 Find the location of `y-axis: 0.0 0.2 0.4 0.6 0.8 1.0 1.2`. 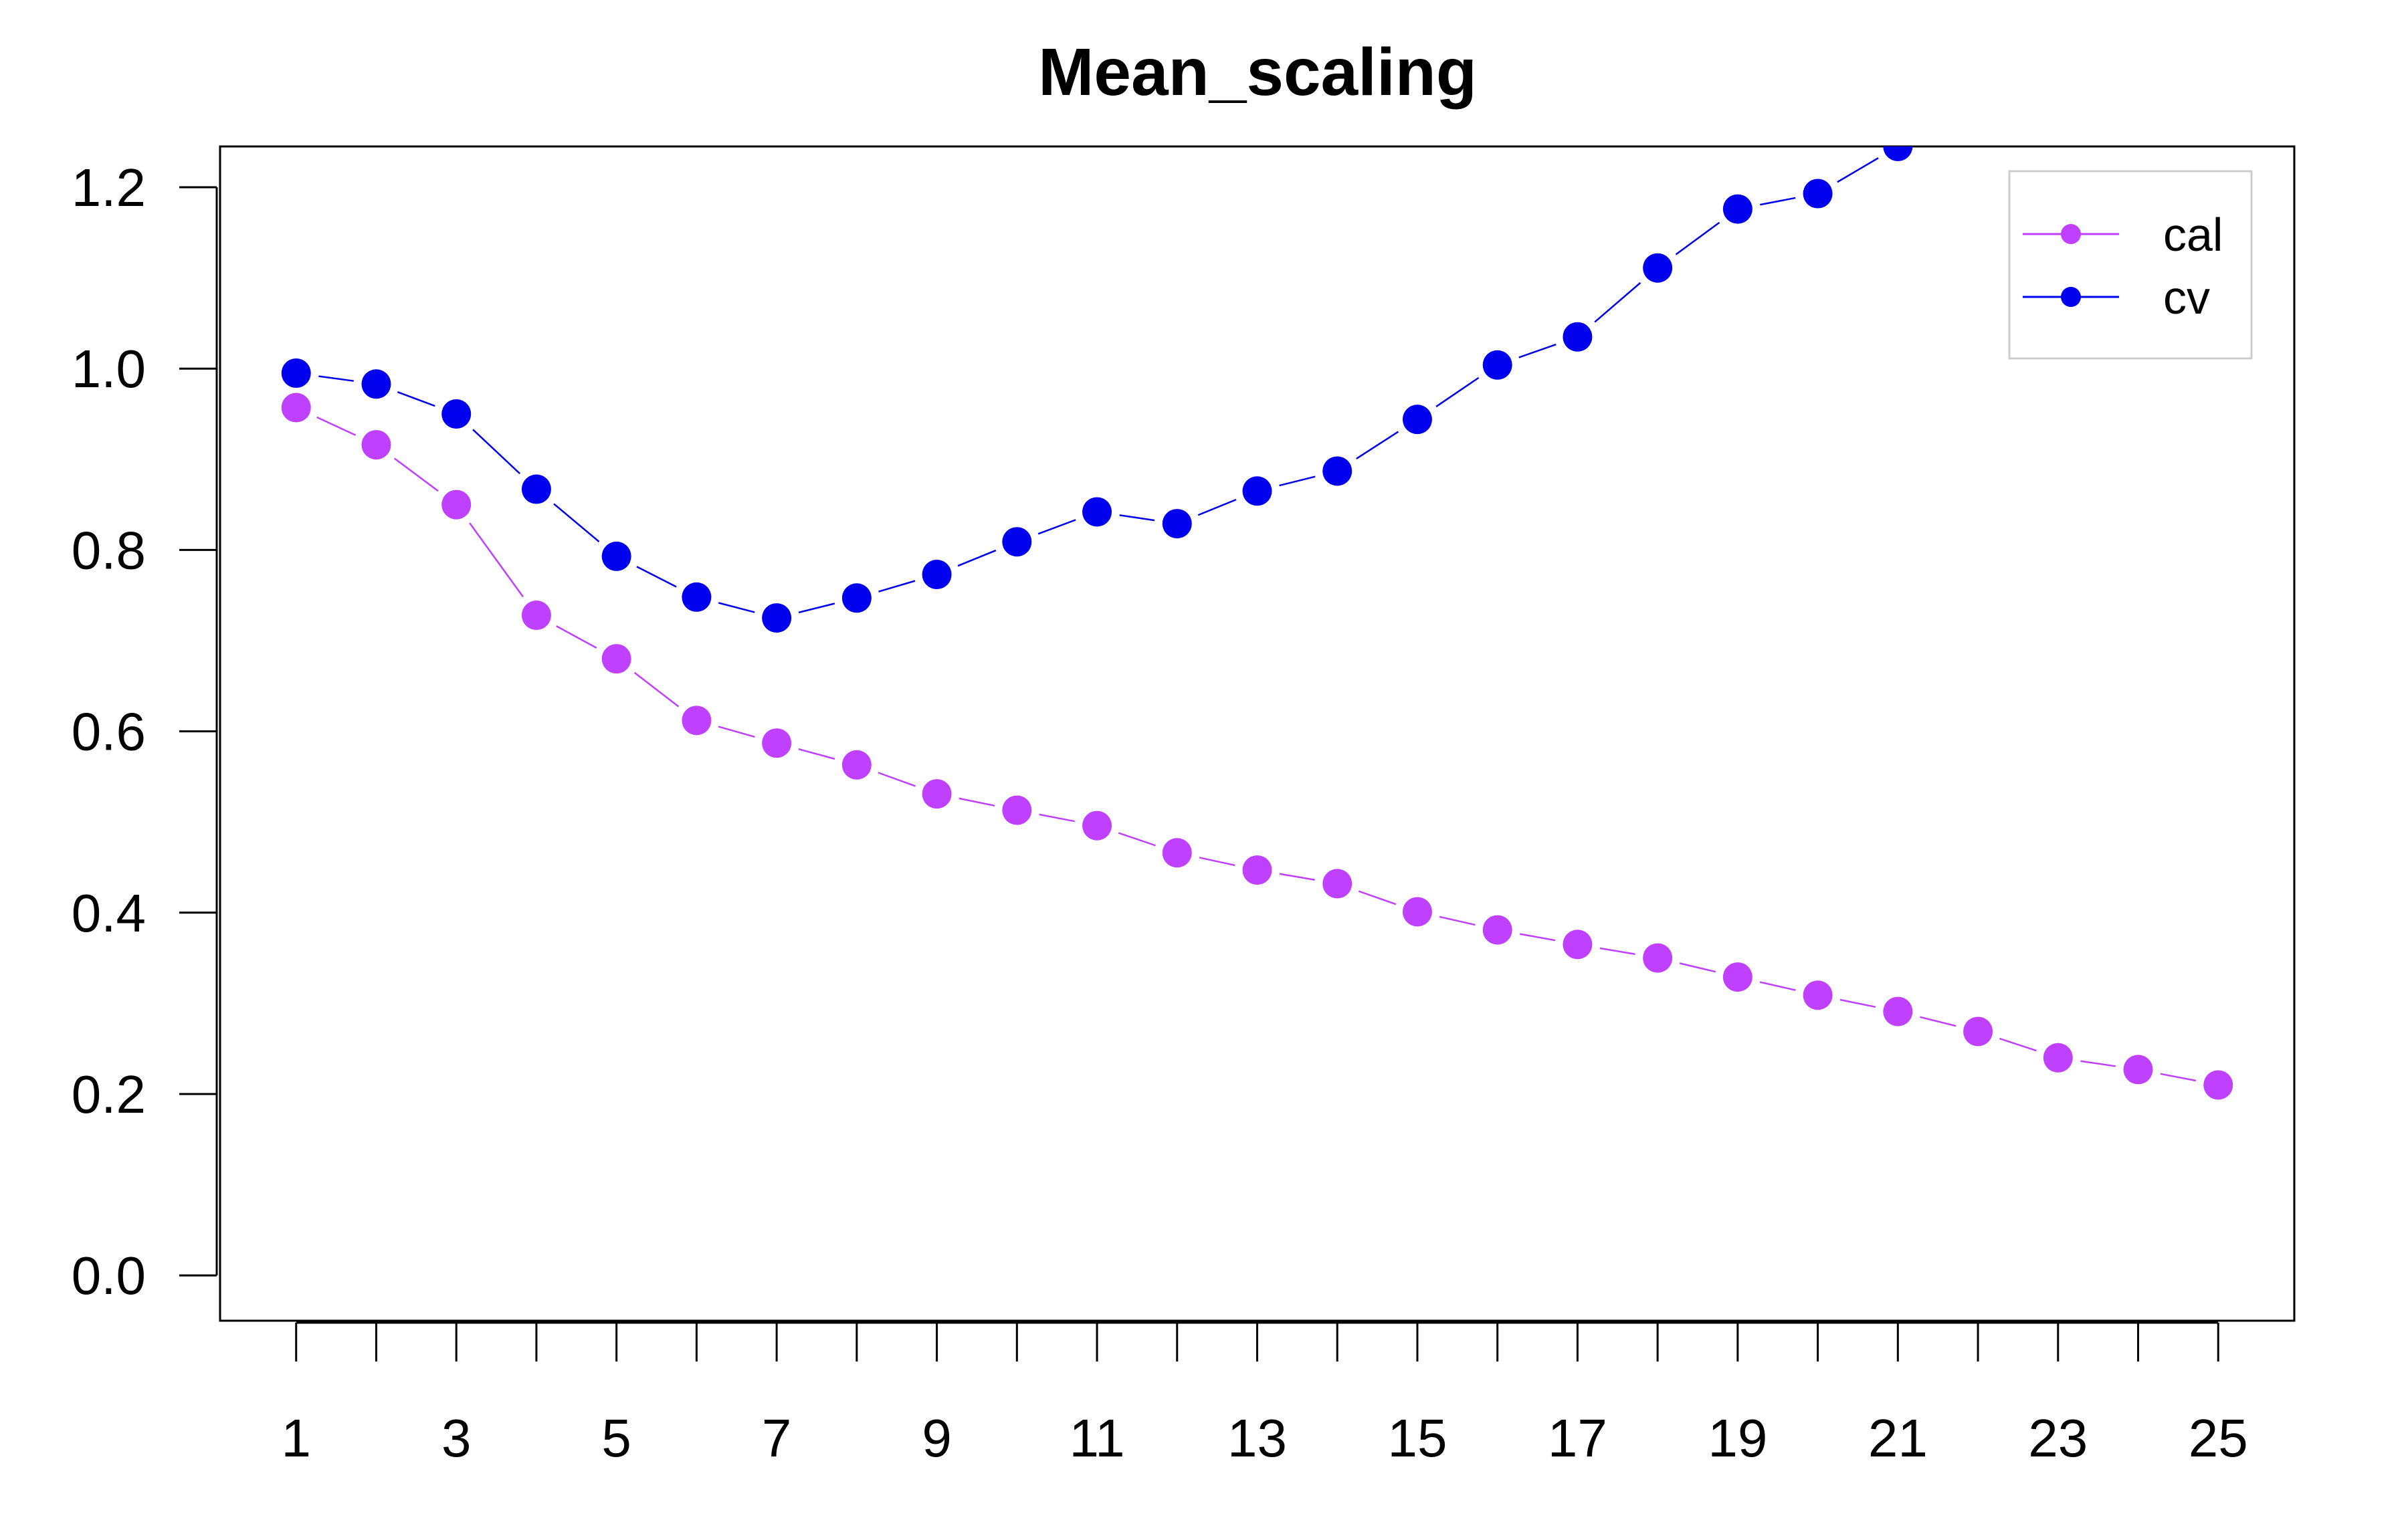

y-axis: 0.0 0.2 0.4 0.6 0.8 1.0 1.2 is located at coordinates (145, 731).